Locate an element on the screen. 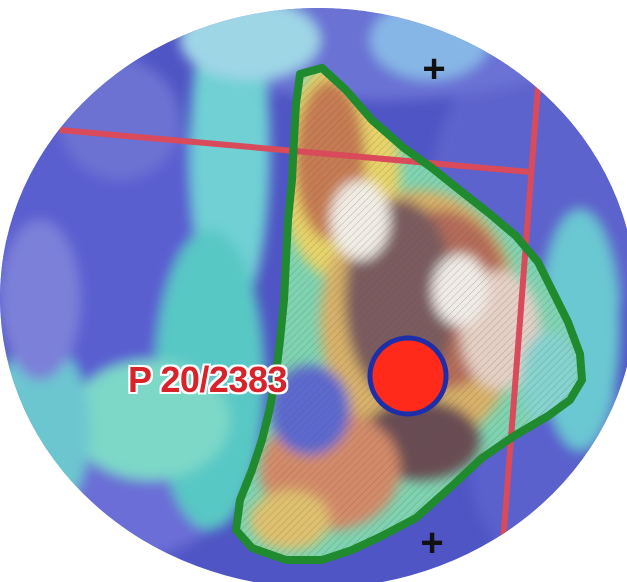 The image size is (627, 582). location-marker-icon is located at coordinates (408, 376).